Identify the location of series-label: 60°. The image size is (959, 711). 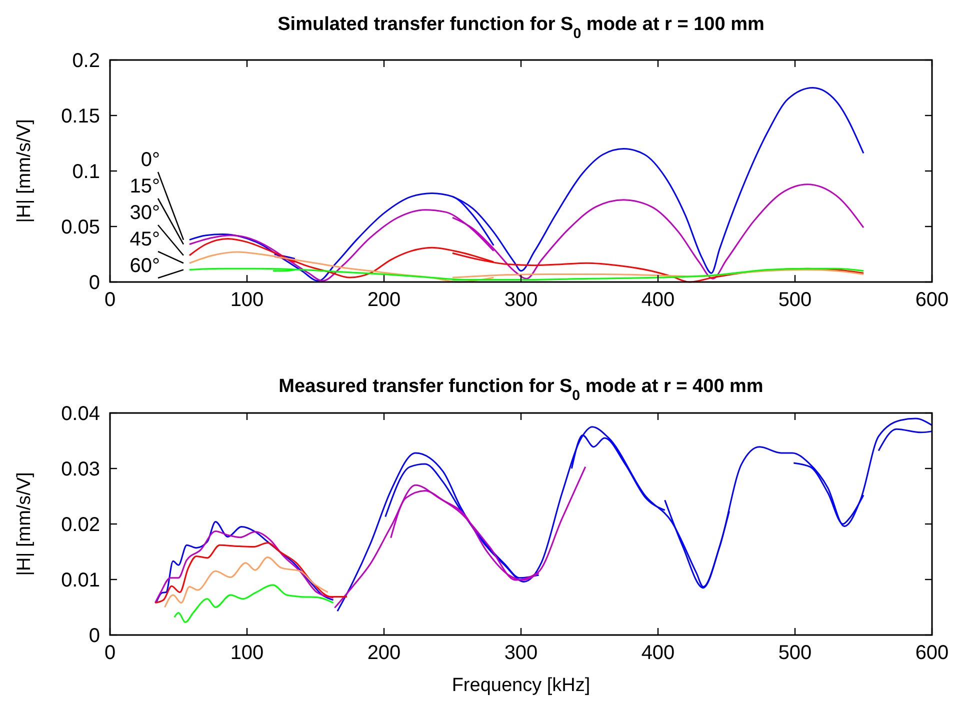
(145, 266).